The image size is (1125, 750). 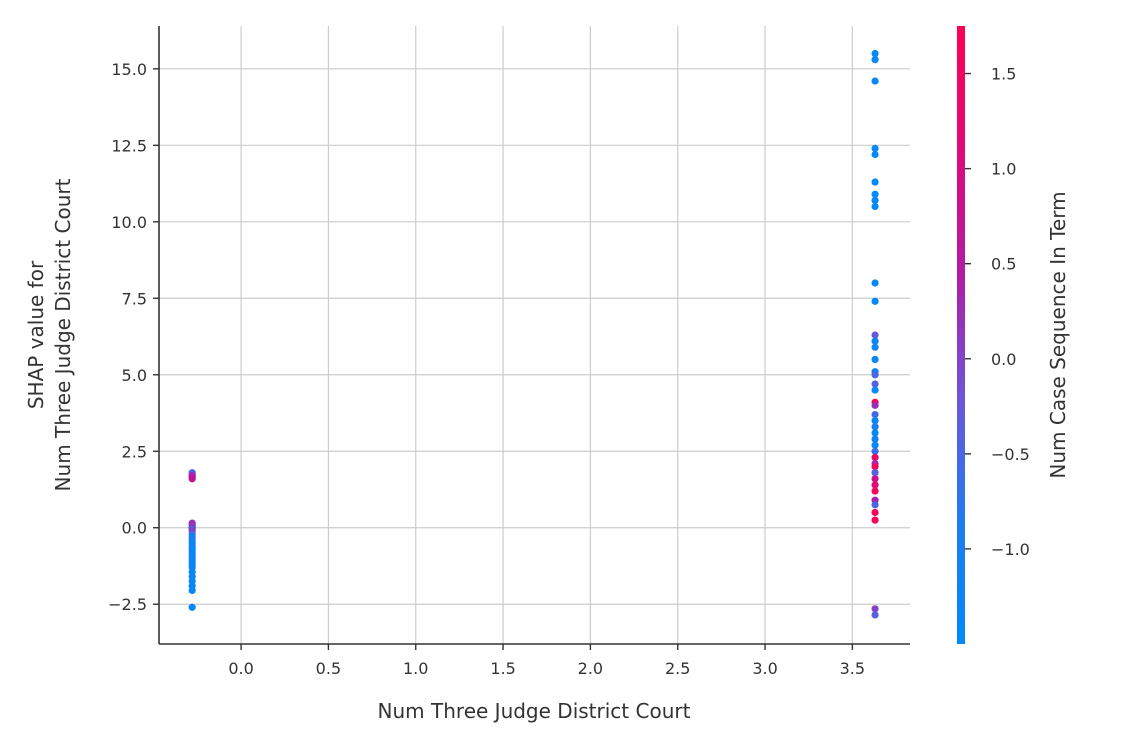 What do you see at coordinates (129, 222) in the screenshot?
I see `y-tick-label: 10.0` at bounding box center [129, 222].